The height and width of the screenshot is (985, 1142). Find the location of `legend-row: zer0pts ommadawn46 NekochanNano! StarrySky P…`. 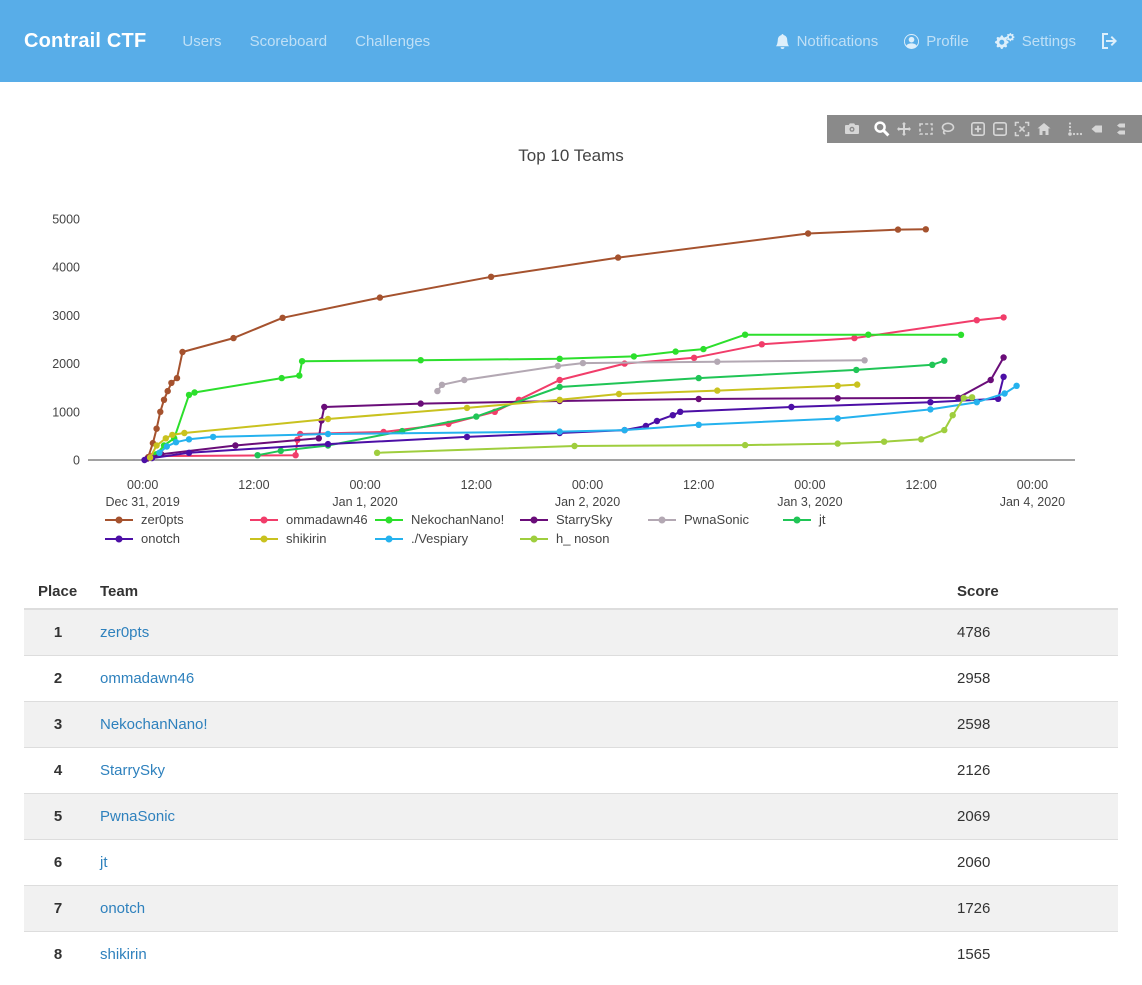

legend-row: zer0pts ommadawn46 NekochanNano! StarrySky P… is located at coordinates (623, 519).